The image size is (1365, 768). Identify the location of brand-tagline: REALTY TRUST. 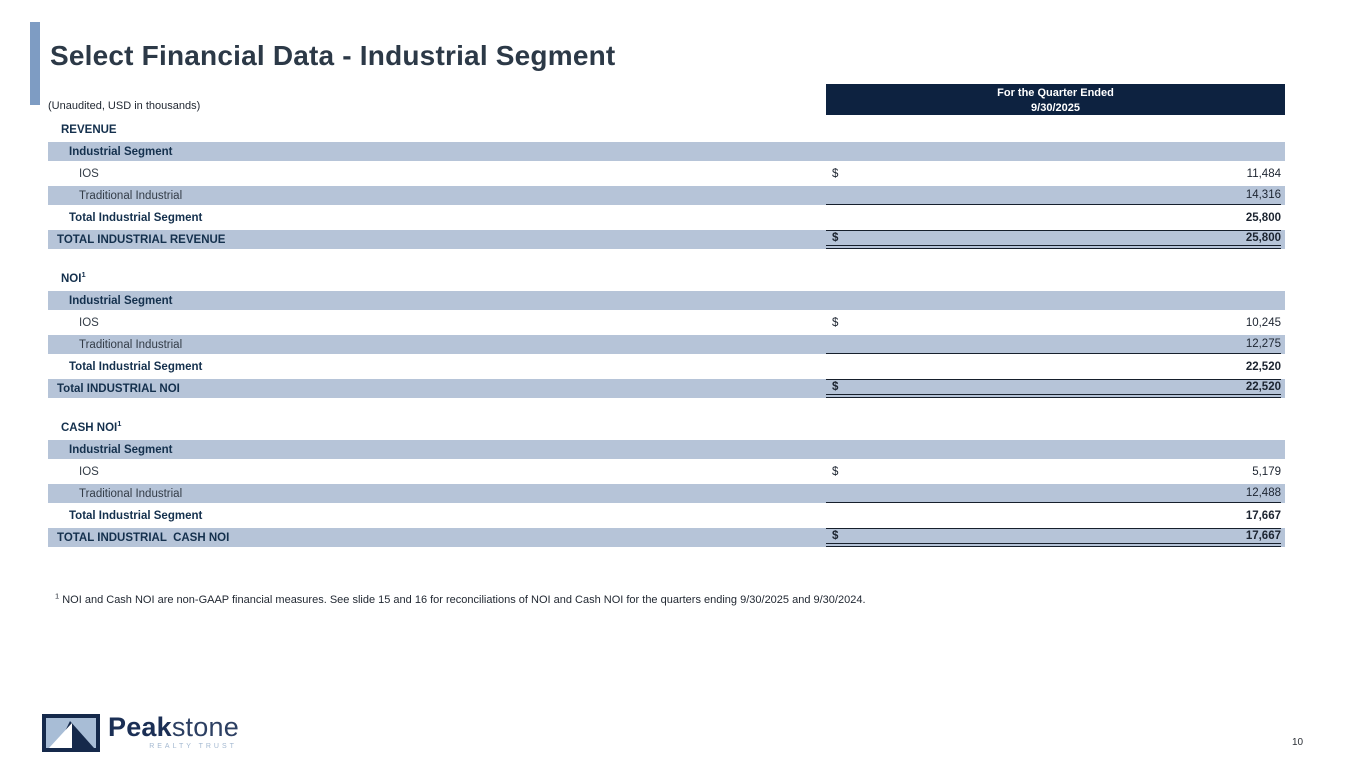
(193, 746).